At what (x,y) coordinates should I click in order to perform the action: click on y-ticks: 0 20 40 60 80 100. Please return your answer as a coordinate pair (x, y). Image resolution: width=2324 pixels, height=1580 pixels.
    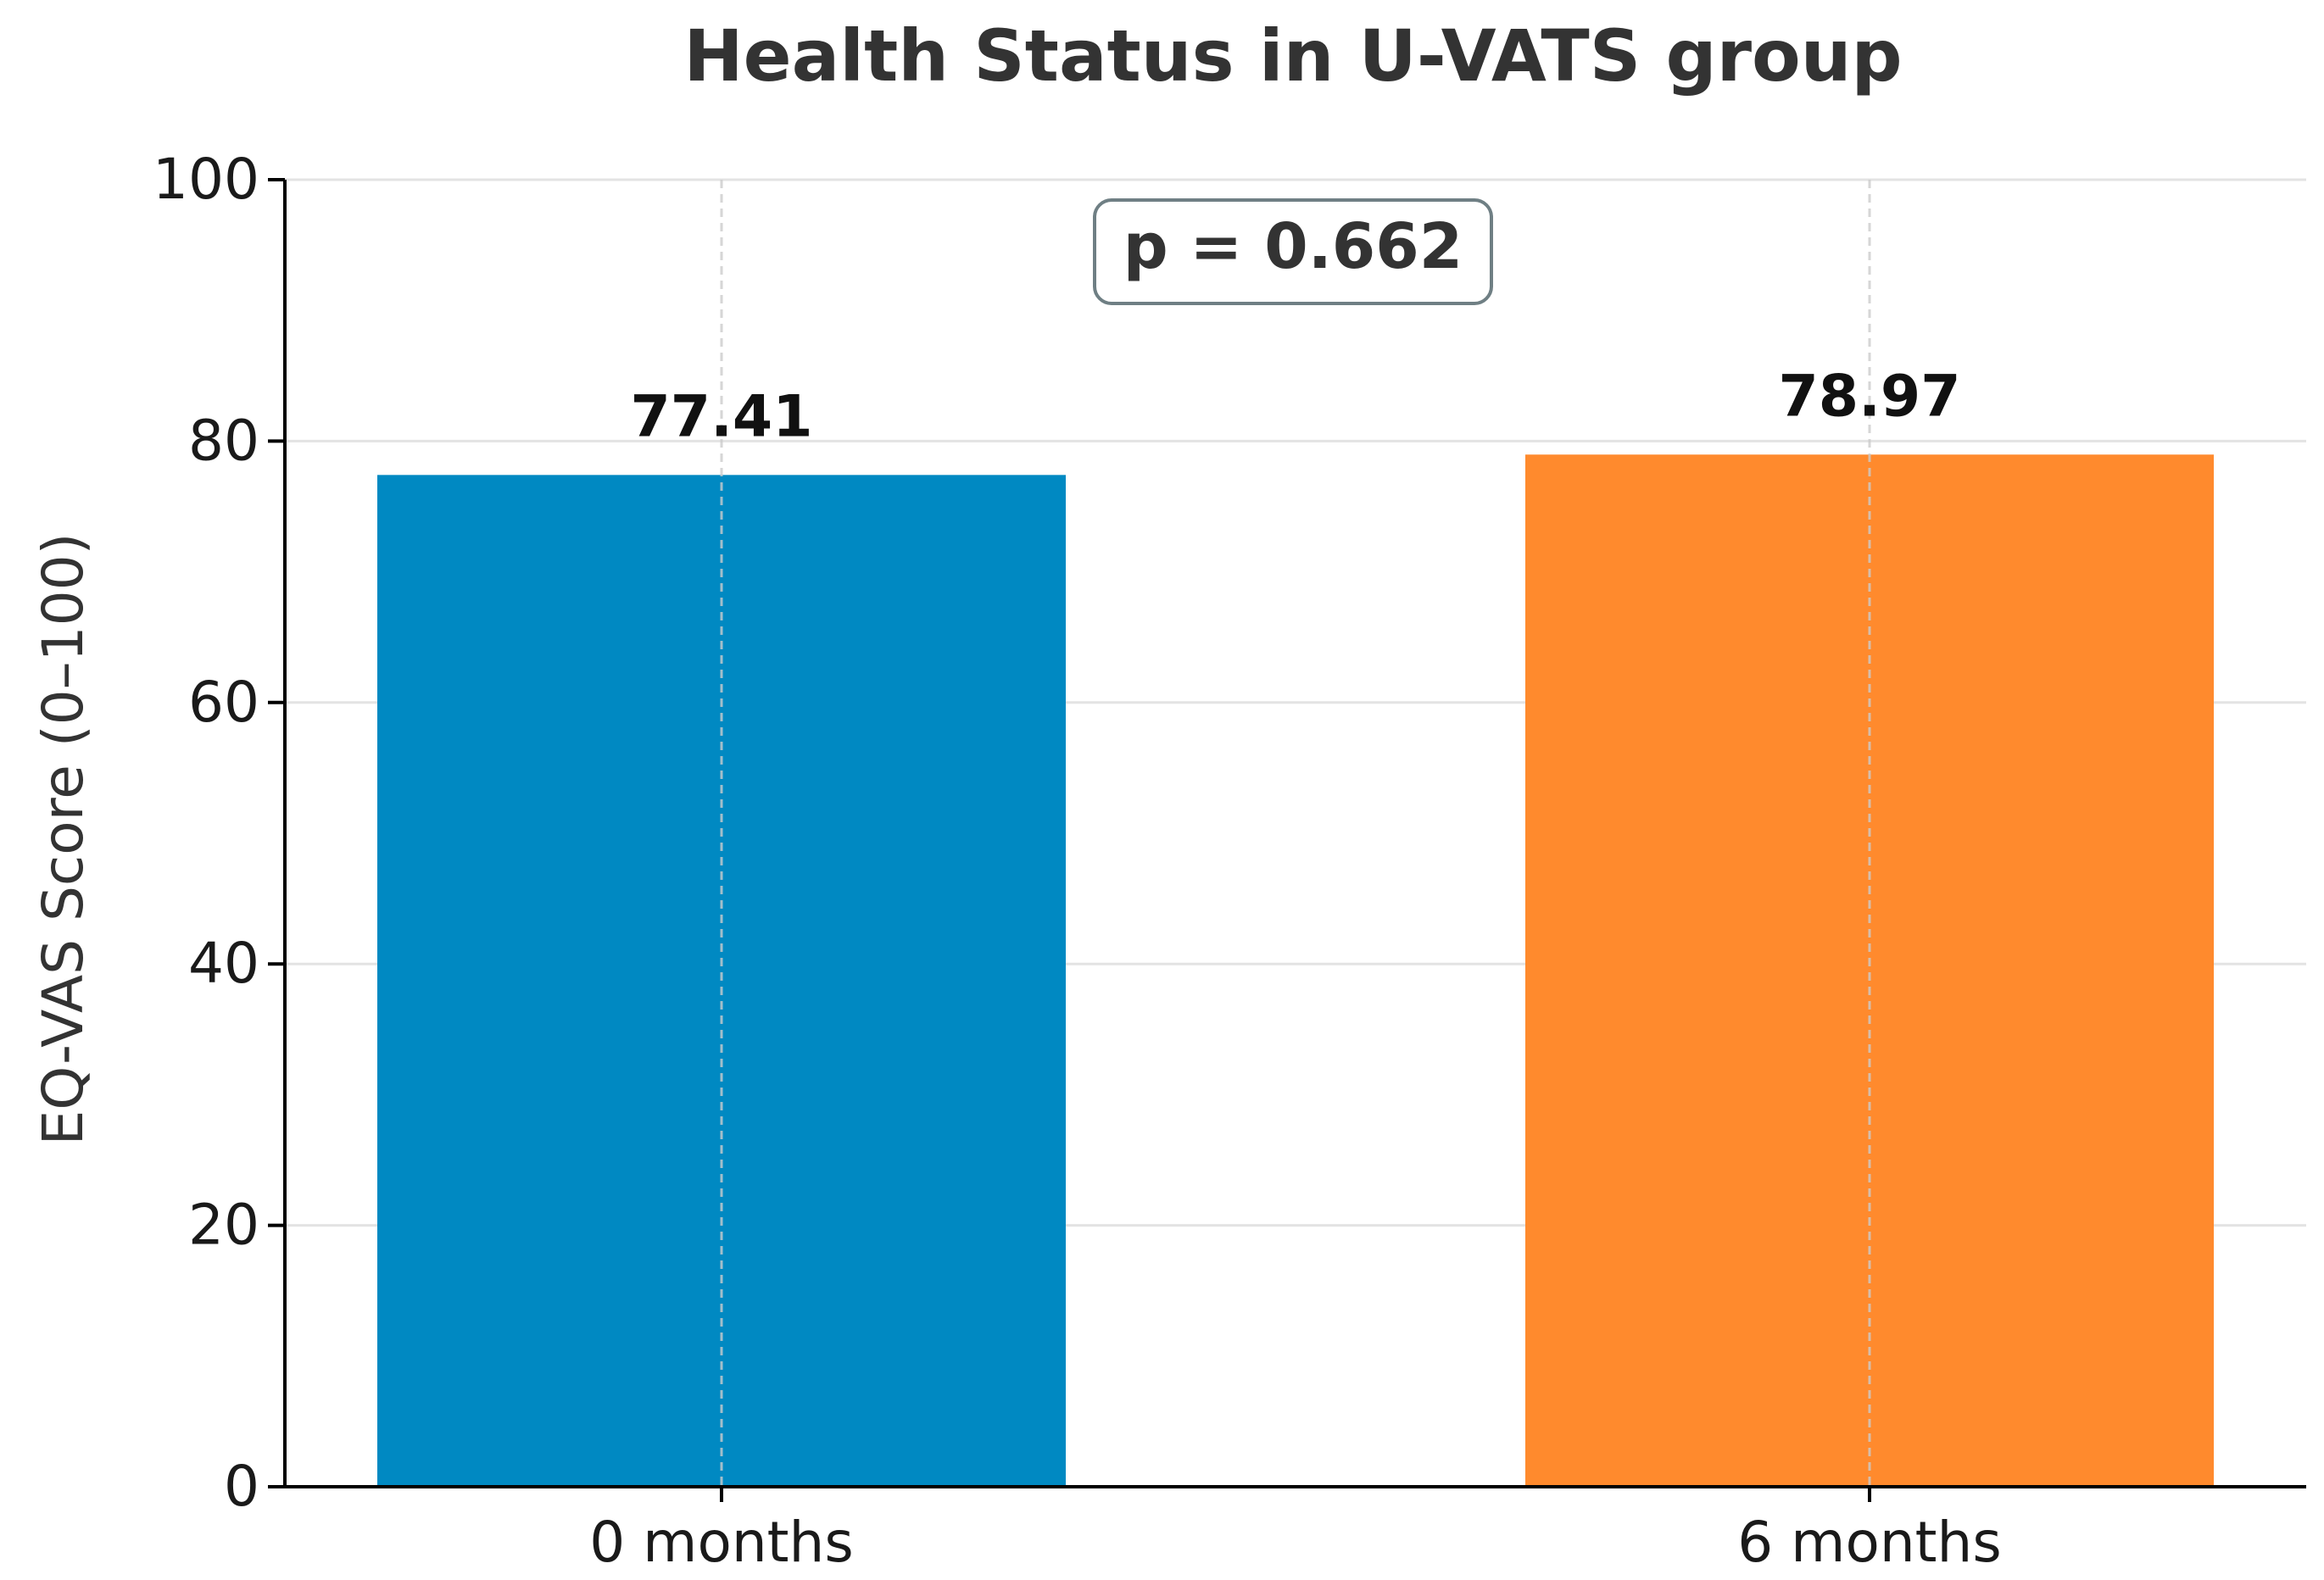
    Looking at the image, I should click on (219, 833).